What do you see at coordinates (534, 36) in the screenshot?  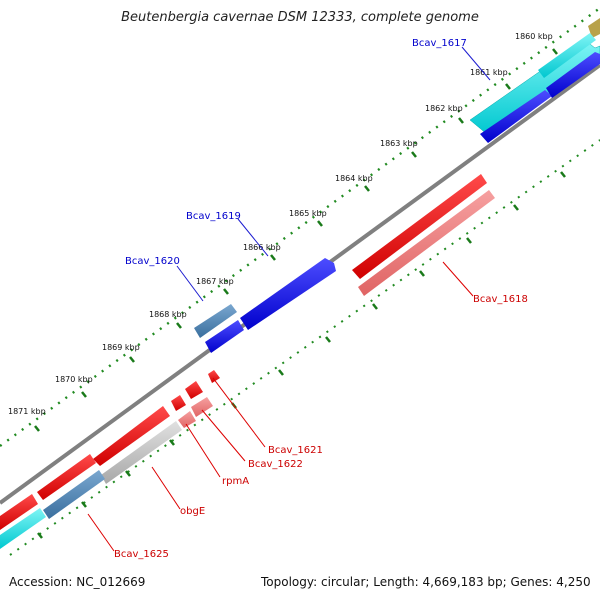 I see `kbp-label: 1860 kbp` at bounding box center [534, 36].